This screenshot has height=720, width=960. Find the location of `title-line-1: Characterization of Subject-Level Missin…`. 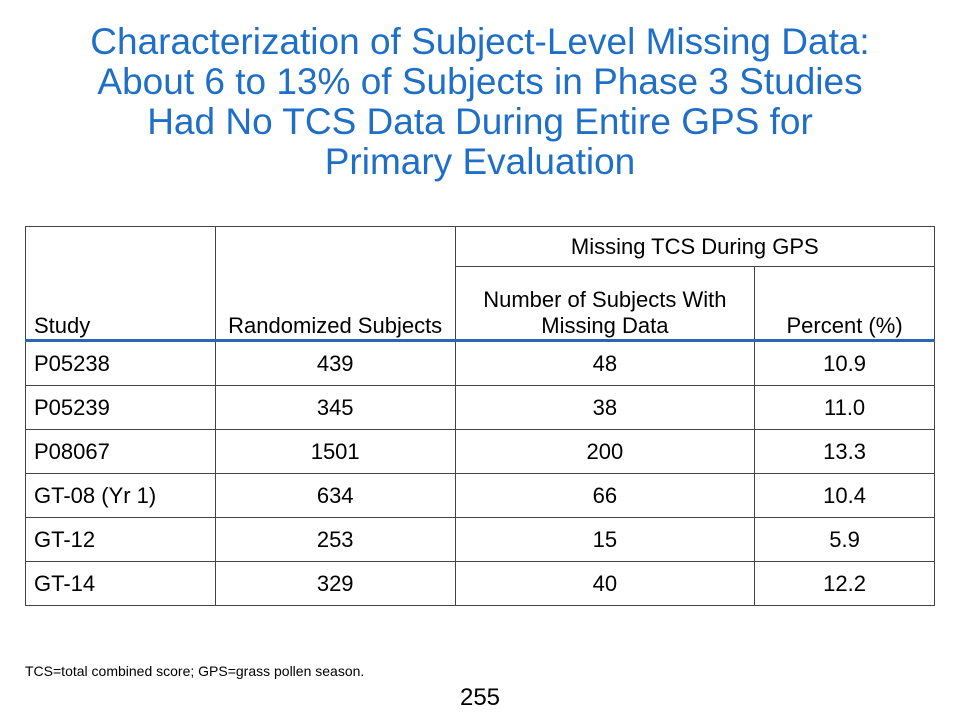

title-line-1: Characterization of Subject-Level Missin… is located at coordinates (480, 41).